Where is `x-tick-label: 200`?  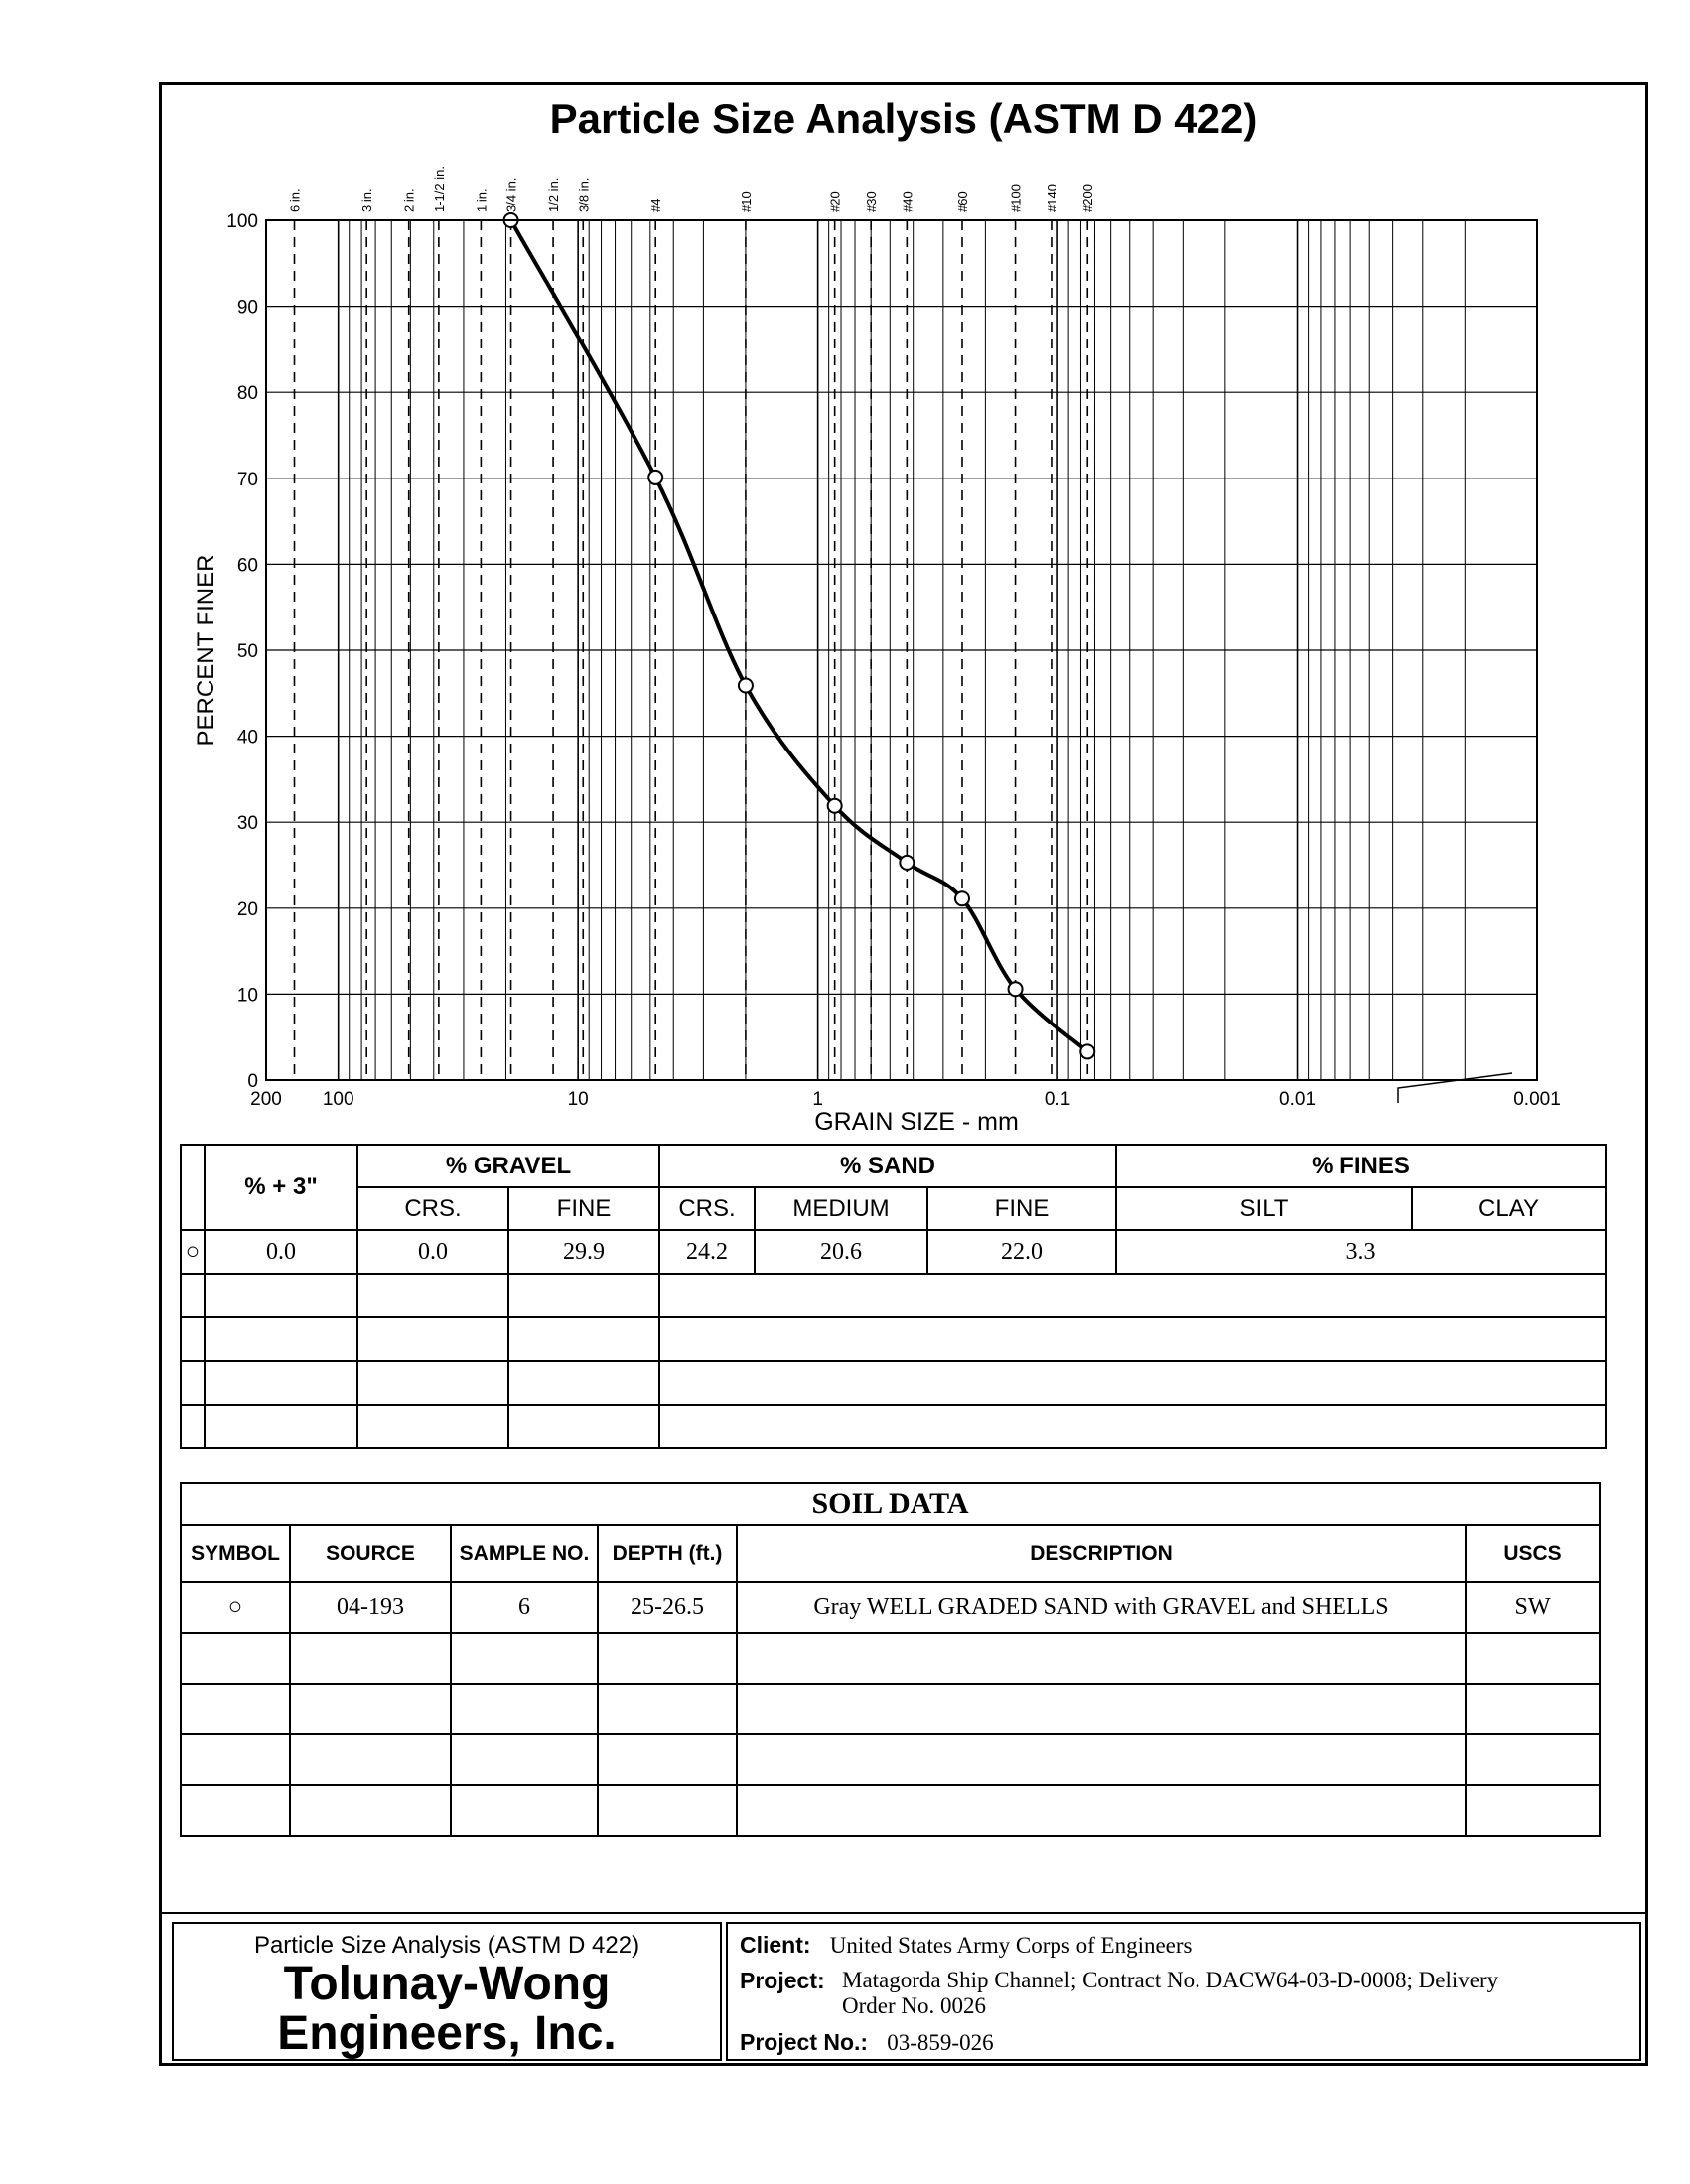
x-tick-label: 200 is located at coordinates (266, 1099).